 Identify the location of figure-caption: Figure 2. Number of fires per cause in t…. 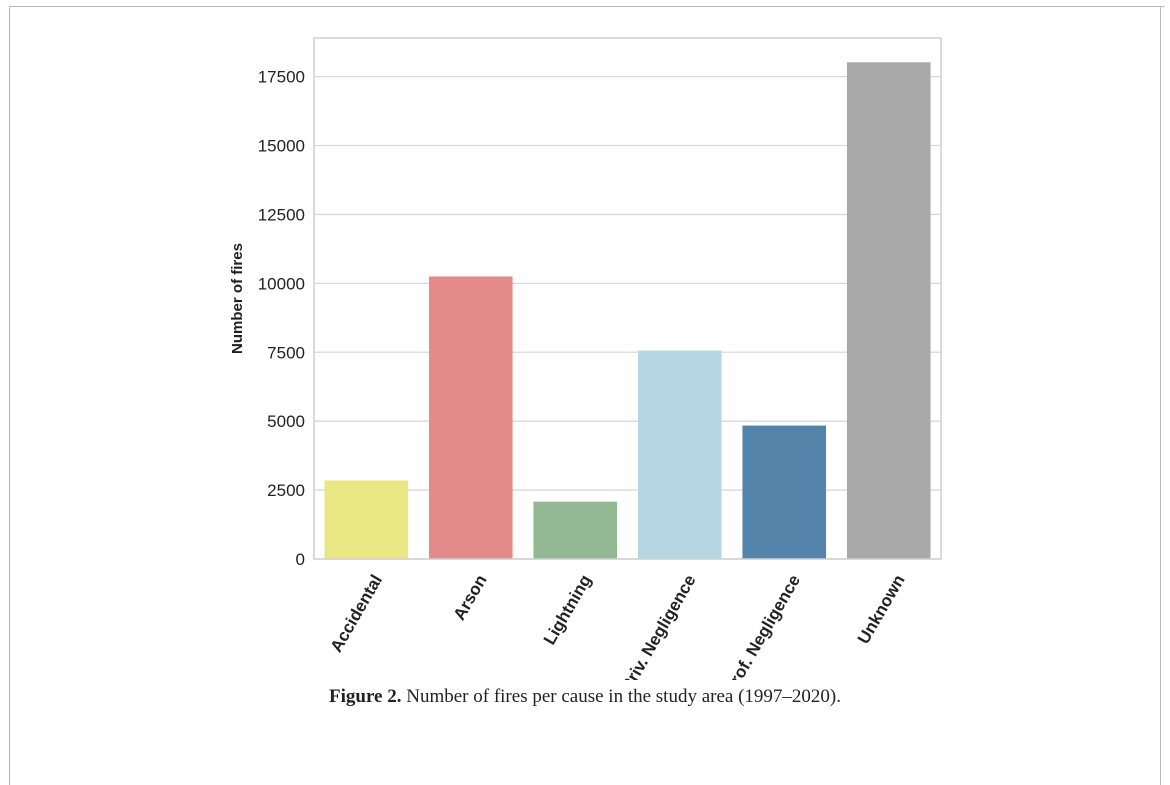
(585, 697).